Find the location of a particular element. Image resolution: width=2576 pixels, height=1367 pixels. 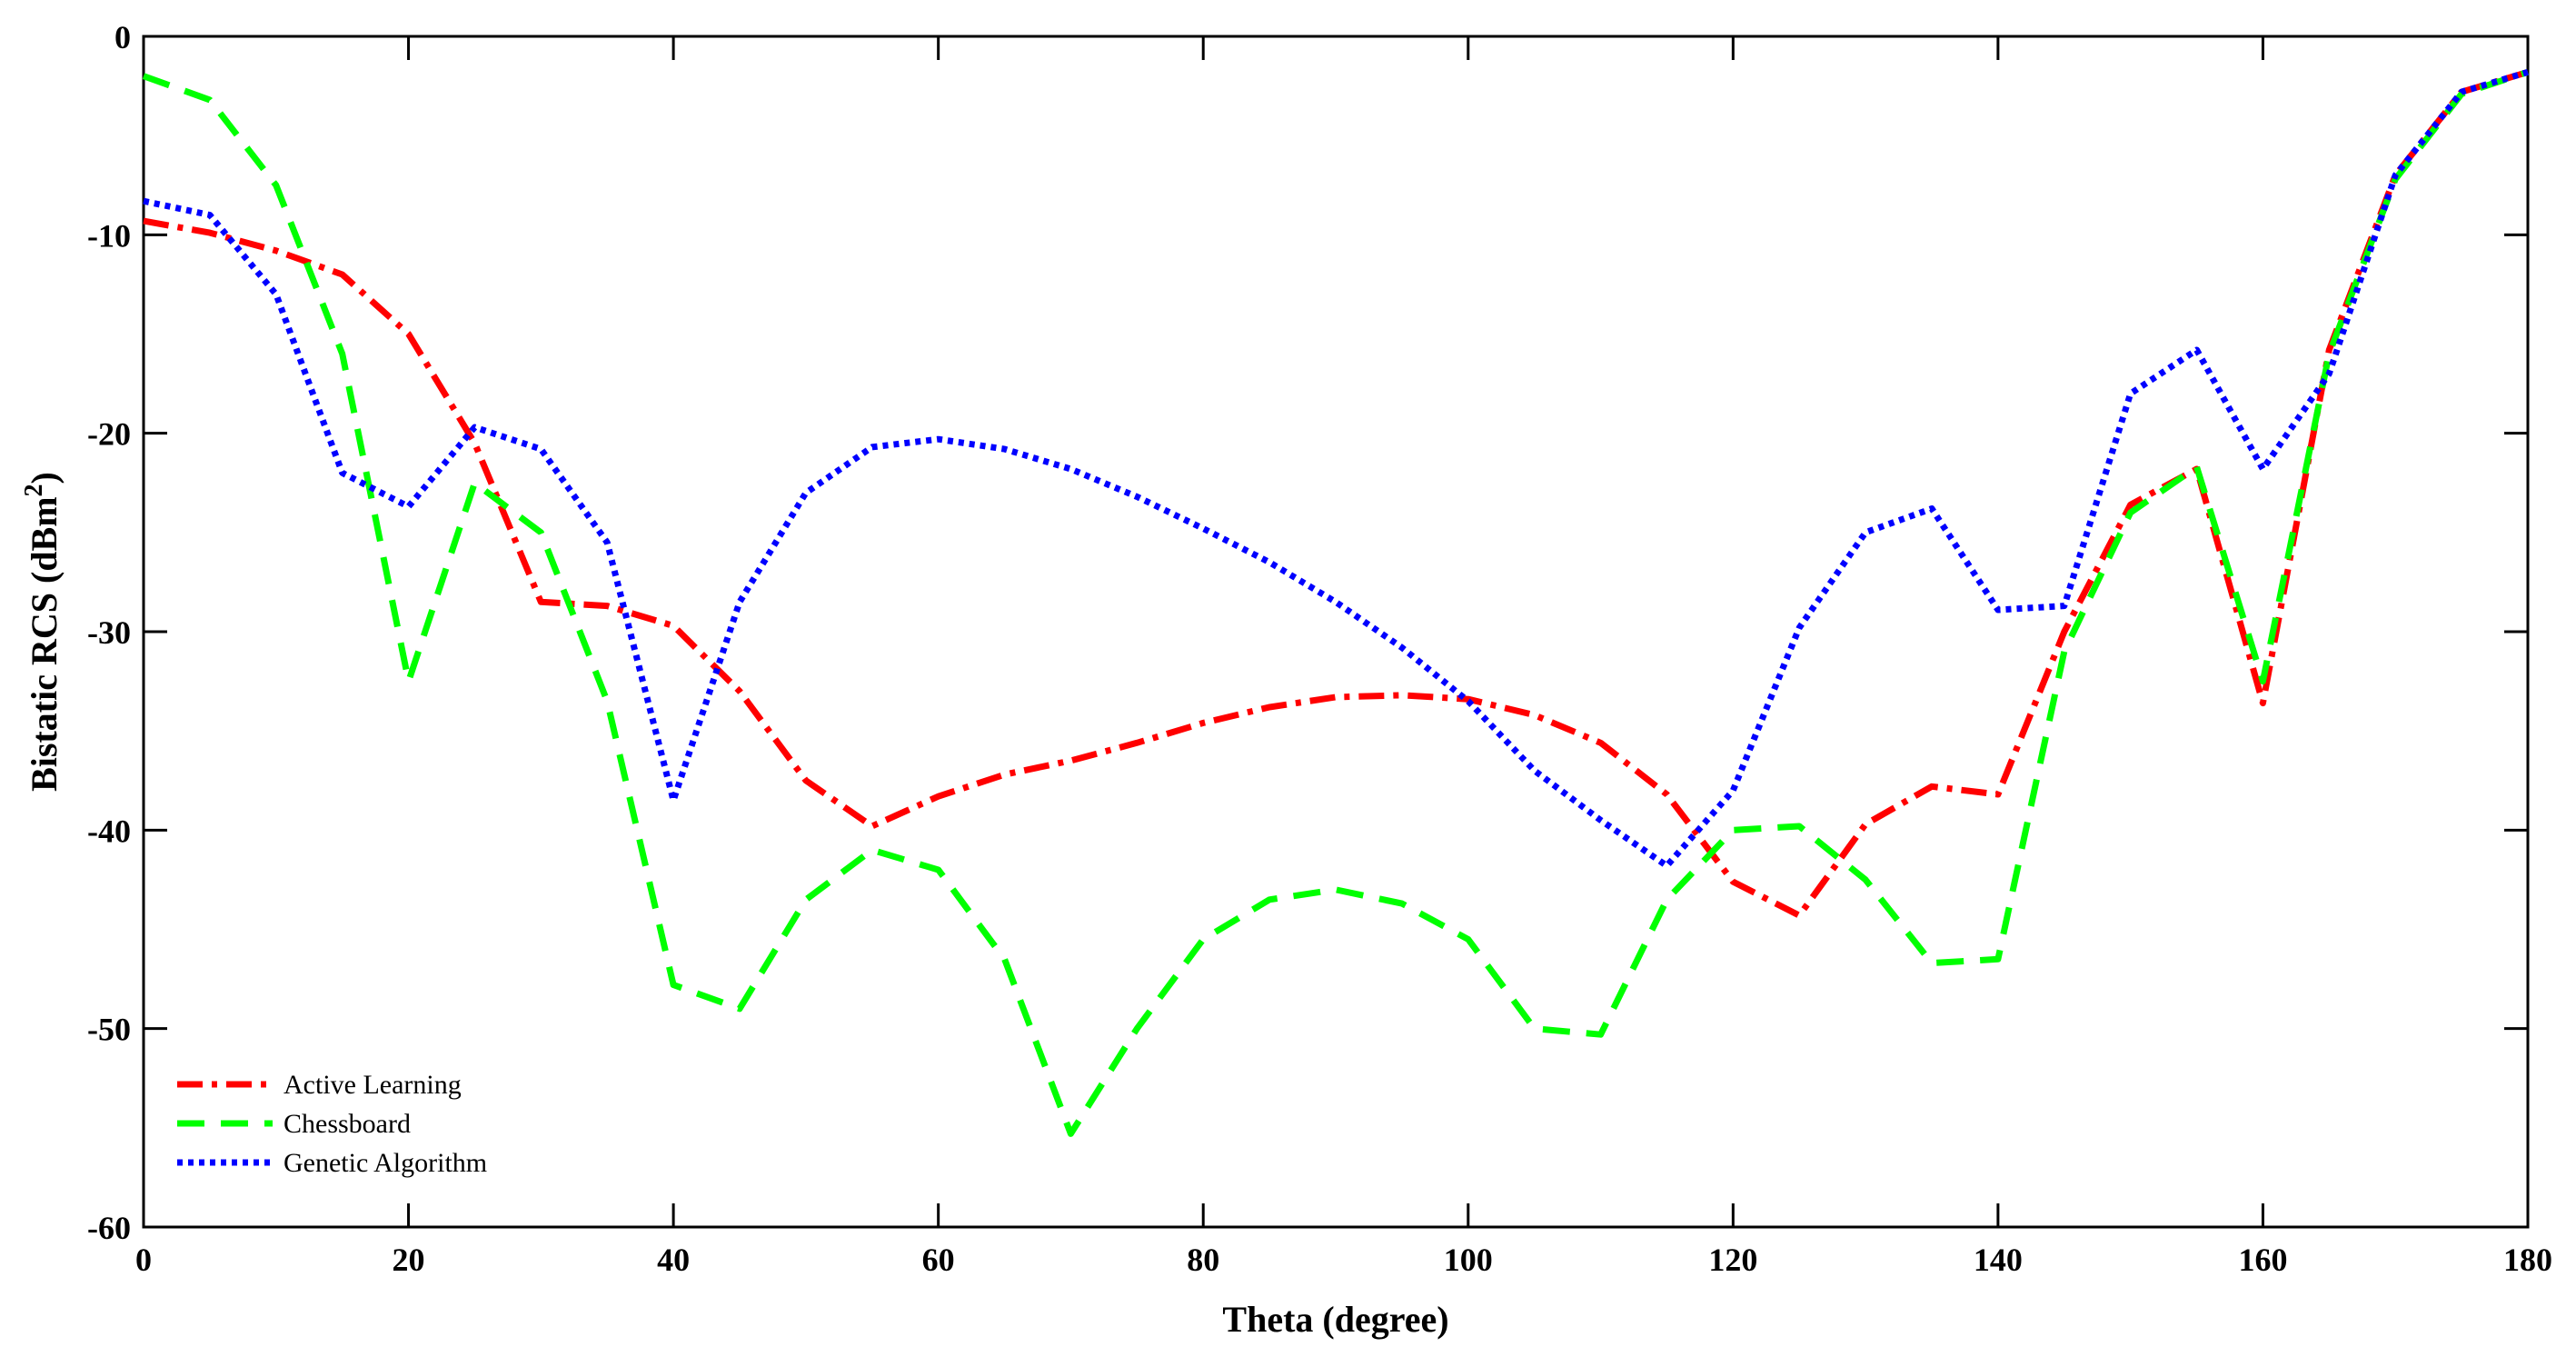

x-tick-label: 120 is located at coordinates (1733, 1260).